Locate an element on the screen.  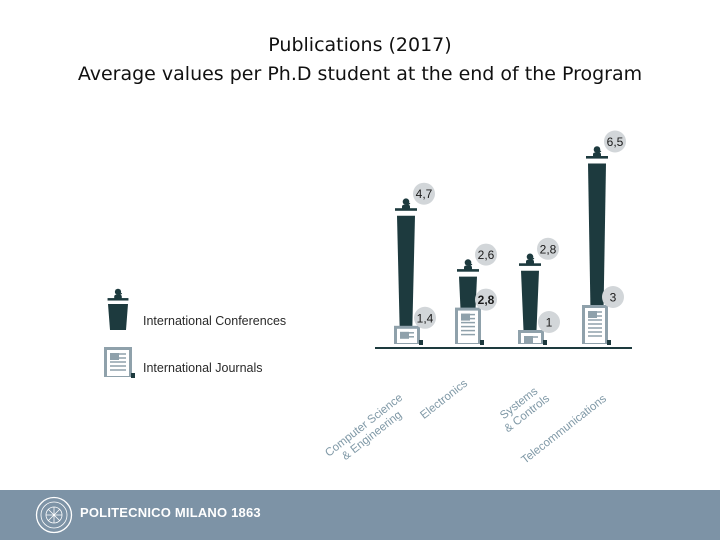
conference-value-label: 2,6 is located at coordinates (486, 255).